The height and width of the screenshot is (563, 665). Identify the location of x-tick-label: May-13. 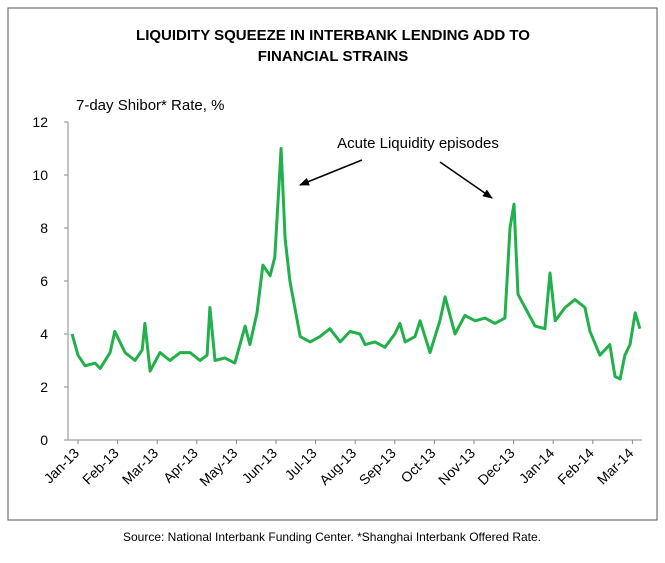
(218, 467).